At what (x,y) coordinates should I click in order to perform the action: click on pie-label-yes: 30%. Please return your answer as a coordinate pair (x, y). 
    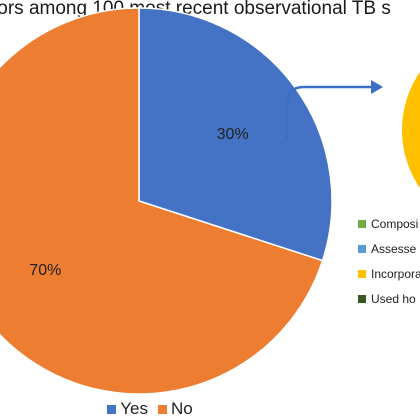
    Looking at the image, I should click on (233, 134).